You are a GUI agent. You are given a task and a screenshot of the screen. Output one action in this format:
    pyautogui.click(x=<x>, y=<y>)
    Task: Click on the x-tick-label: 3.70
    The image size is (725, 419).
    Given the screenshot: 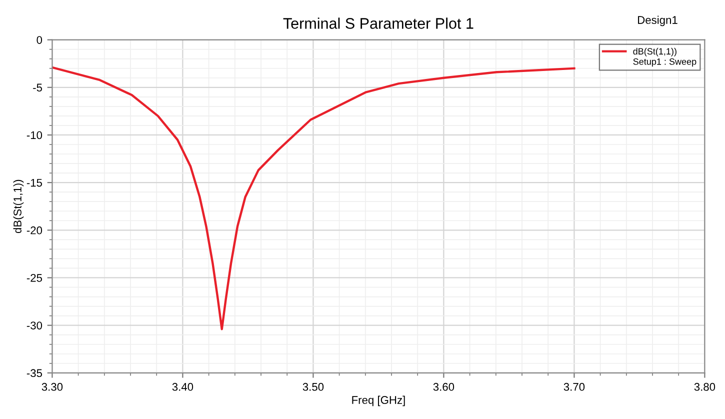 What is the action you would take?
    pyautogui.click(x=574, y=386)
    